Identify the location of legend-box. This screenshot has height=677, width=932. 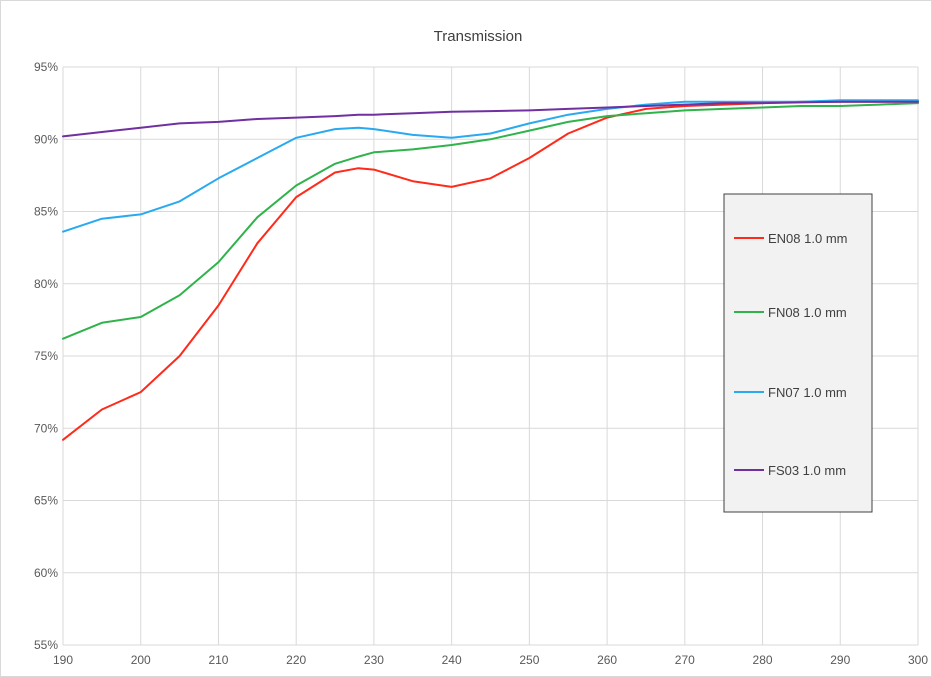
(798, 353).